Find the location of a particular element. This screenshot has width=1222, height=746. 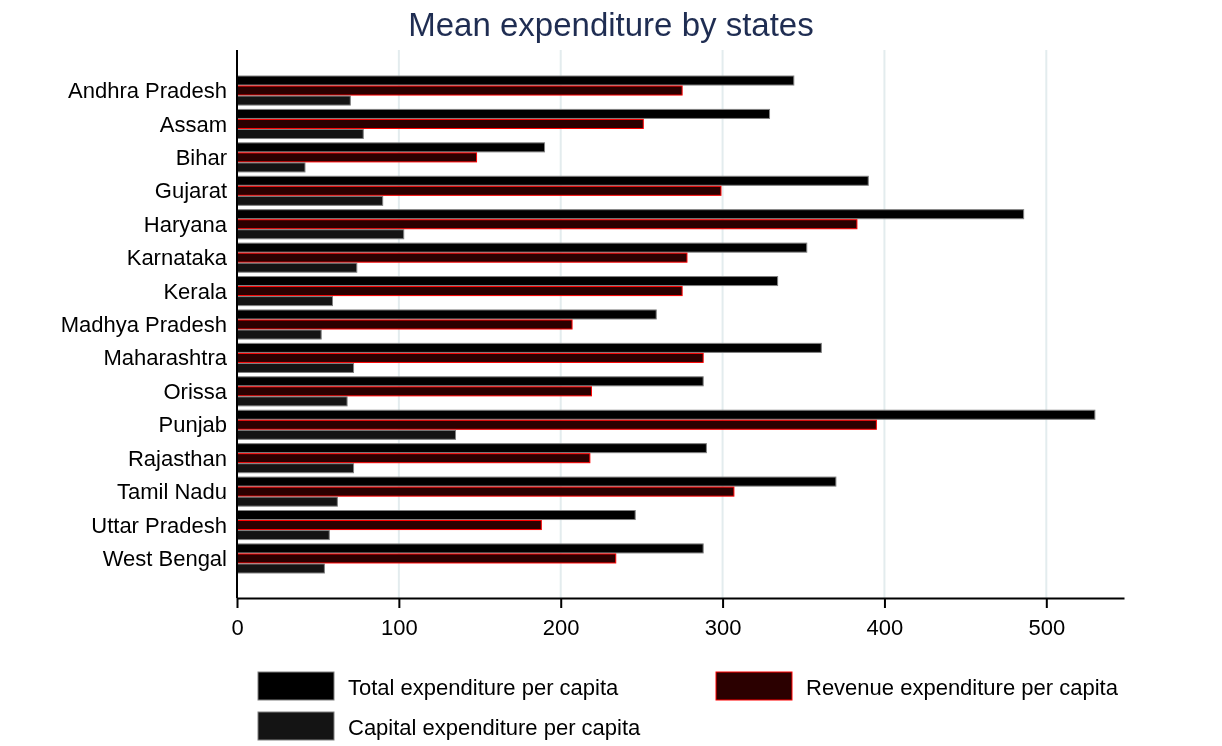

y-tick-label: Tamil Nadu is located at coordinates (171, 492).